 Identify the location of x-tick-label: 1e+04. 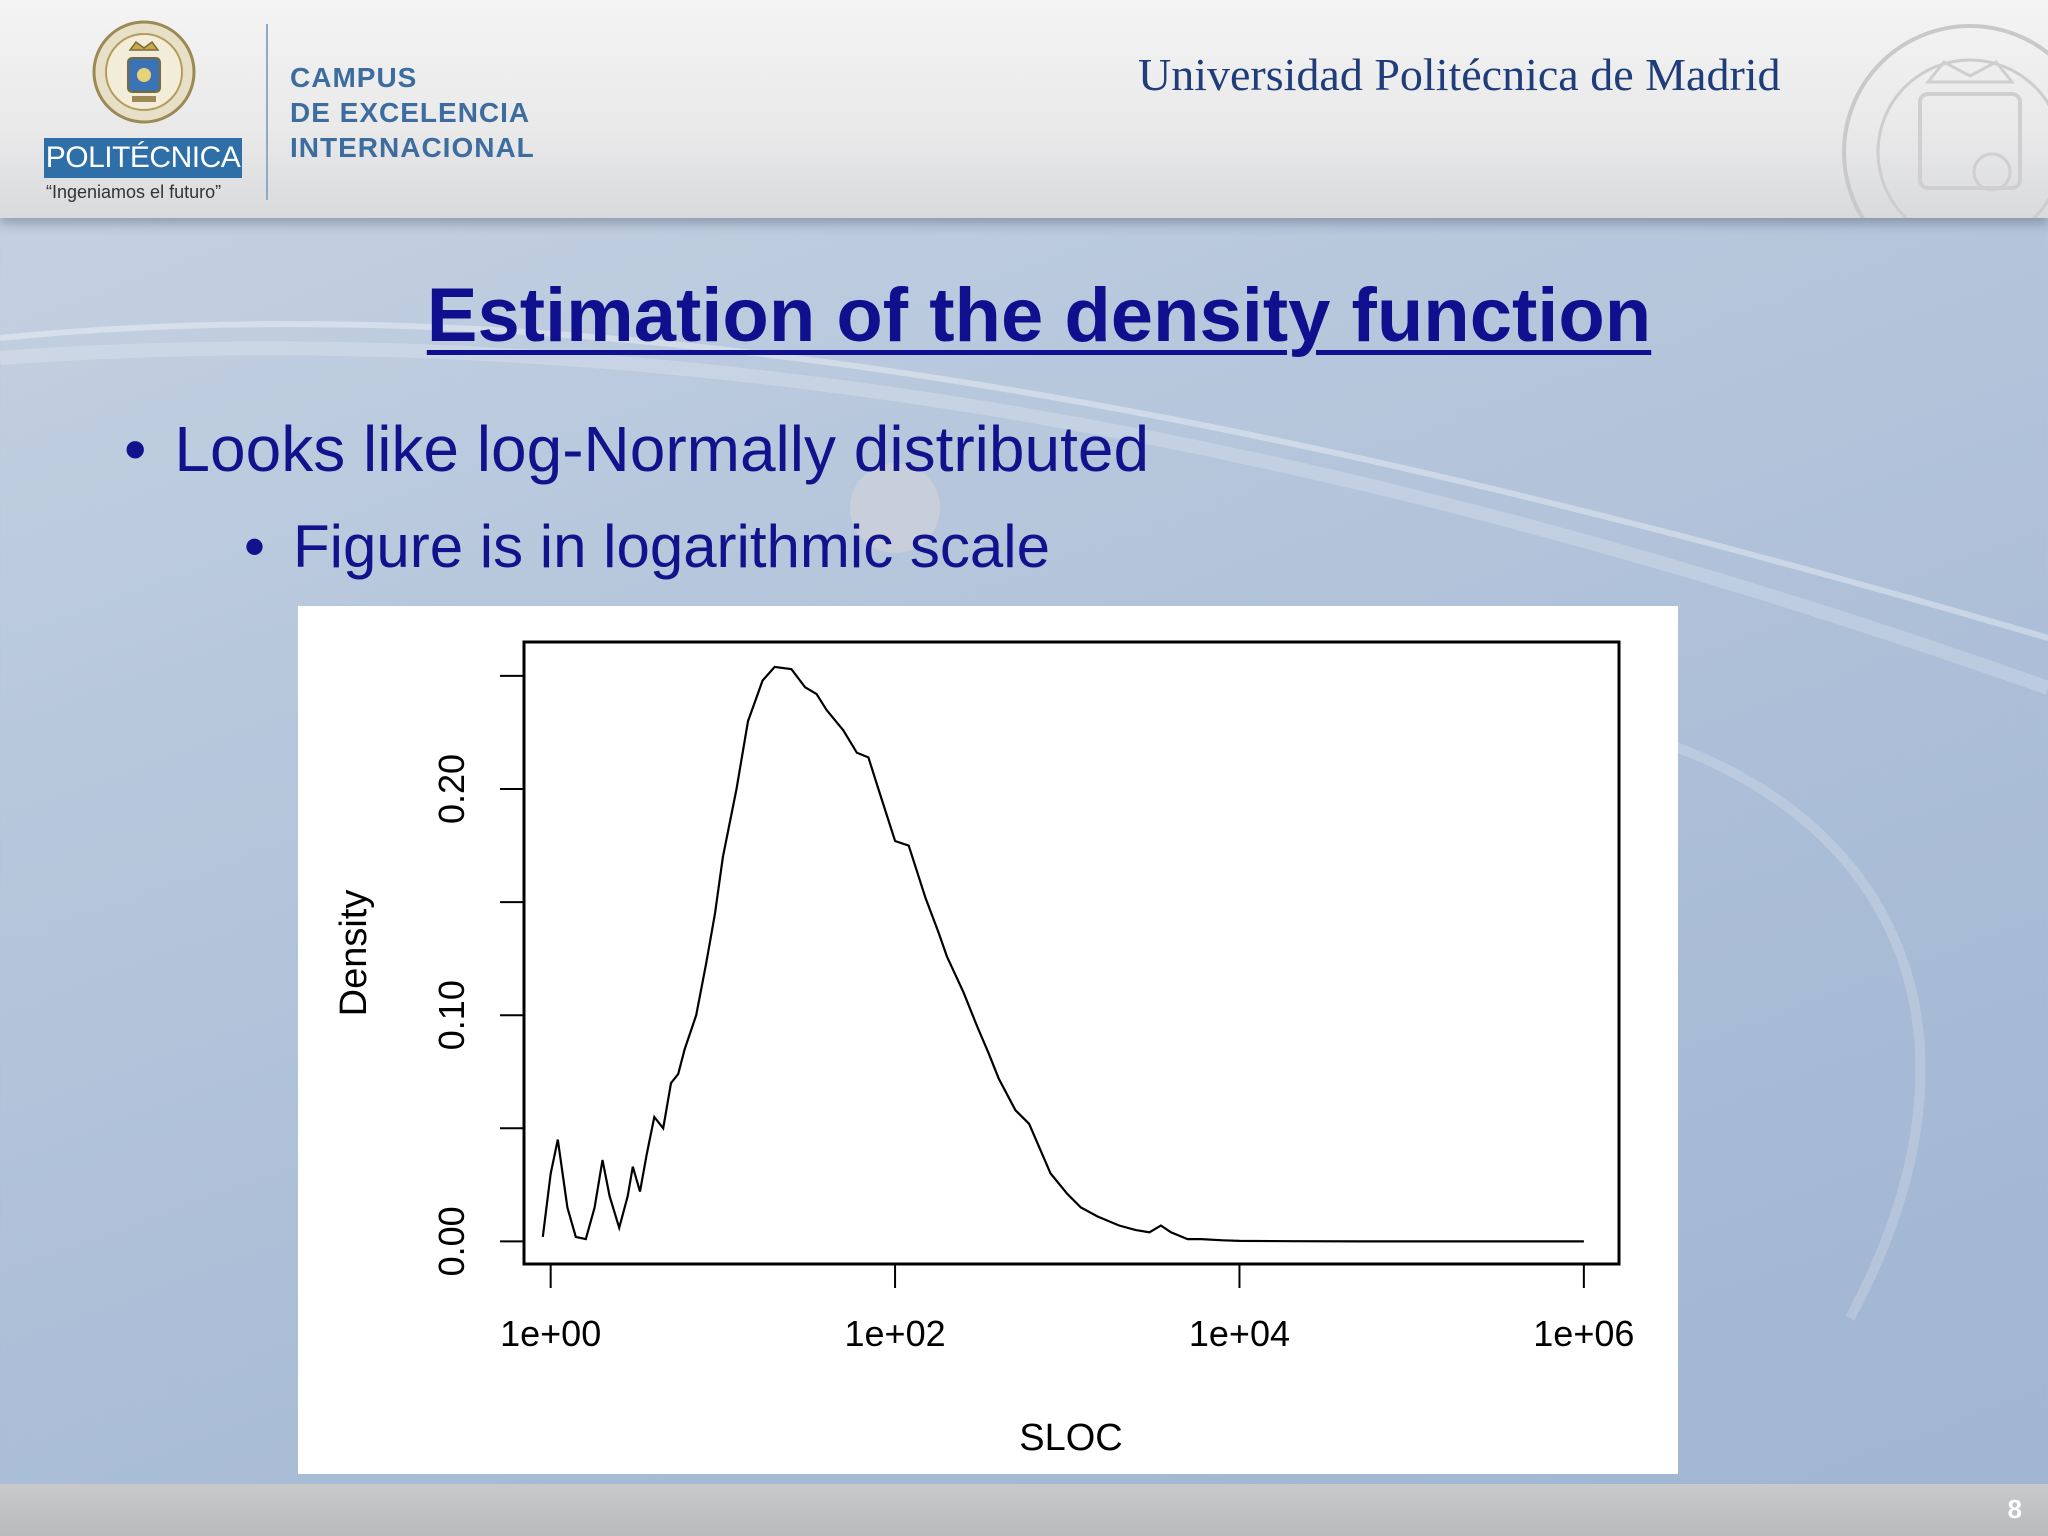
(1239, 1333).